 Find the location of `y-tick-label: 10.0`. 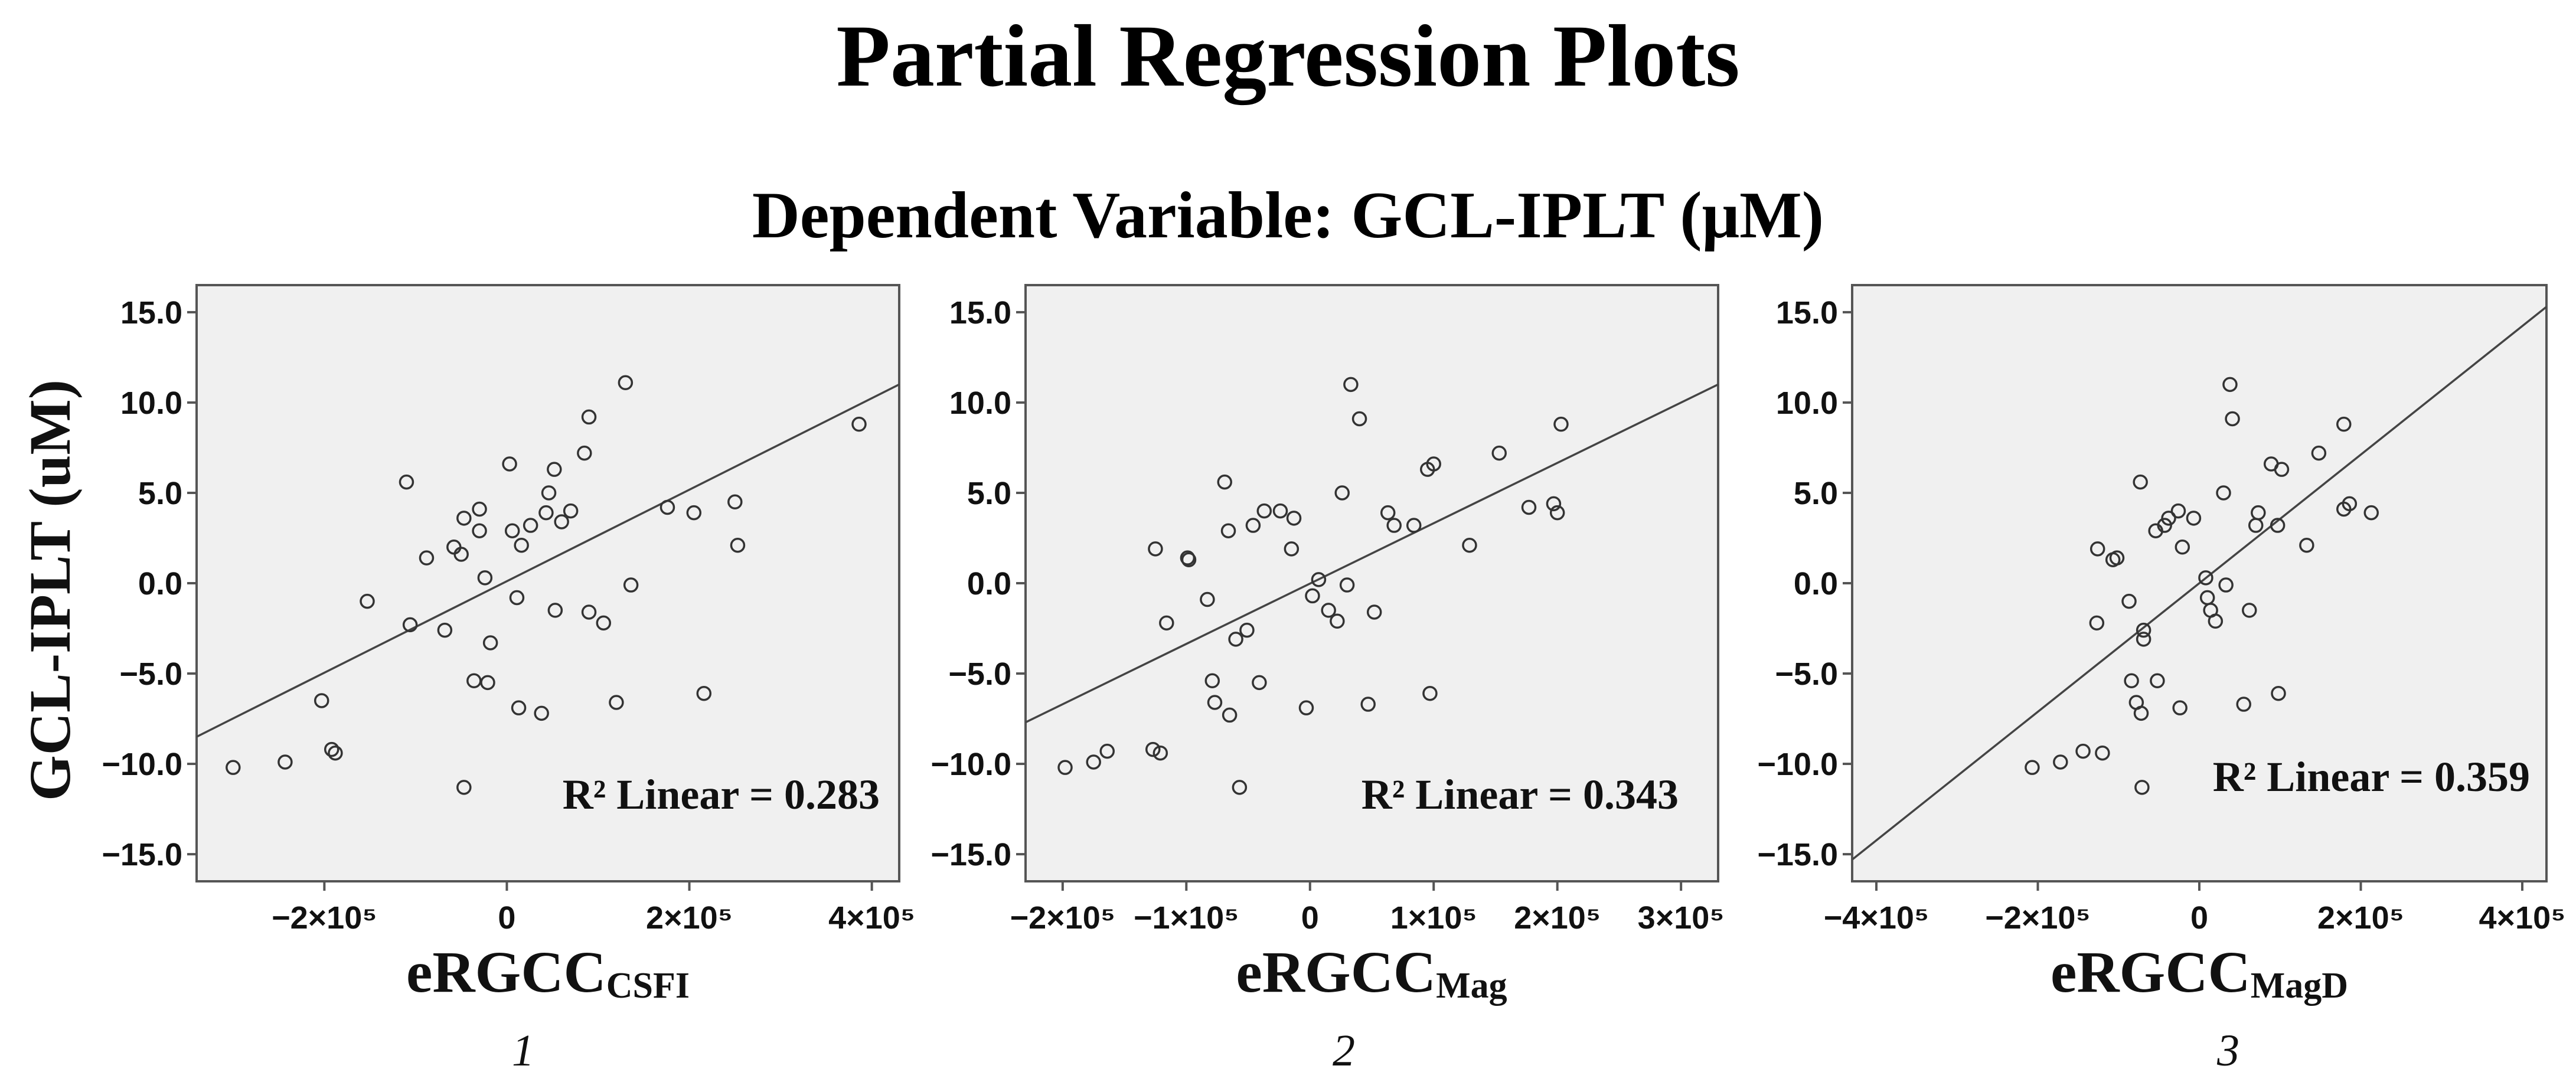

y-tick-label: 10.0 is located at coordinates (151, 403).